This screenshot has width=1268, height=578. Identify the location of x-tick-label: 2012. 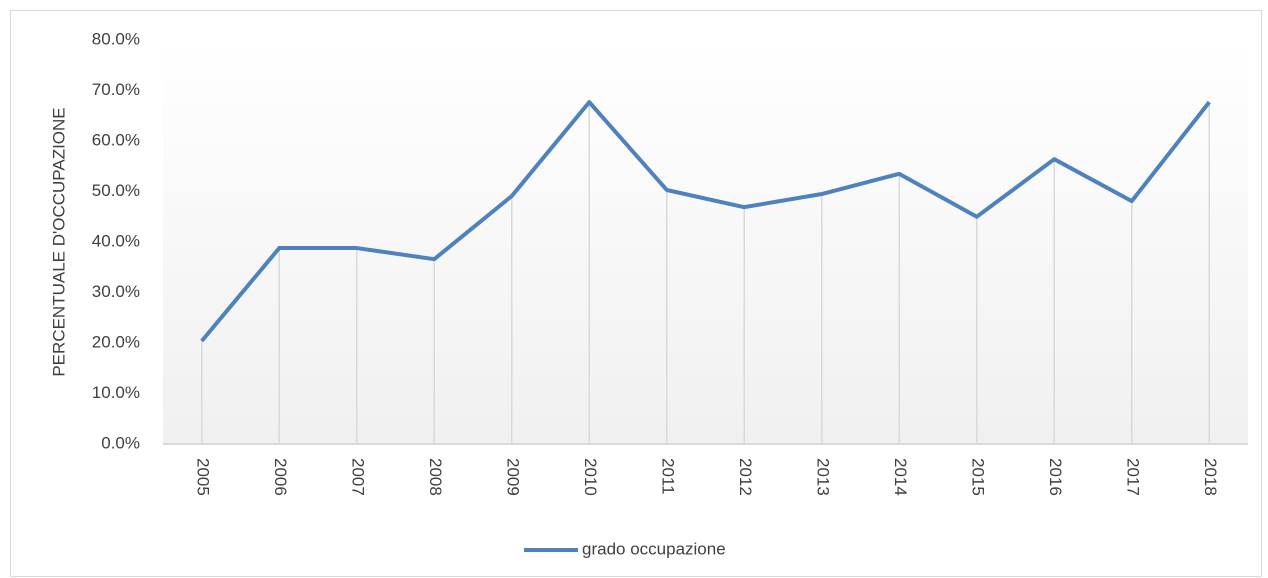
(745, 477).